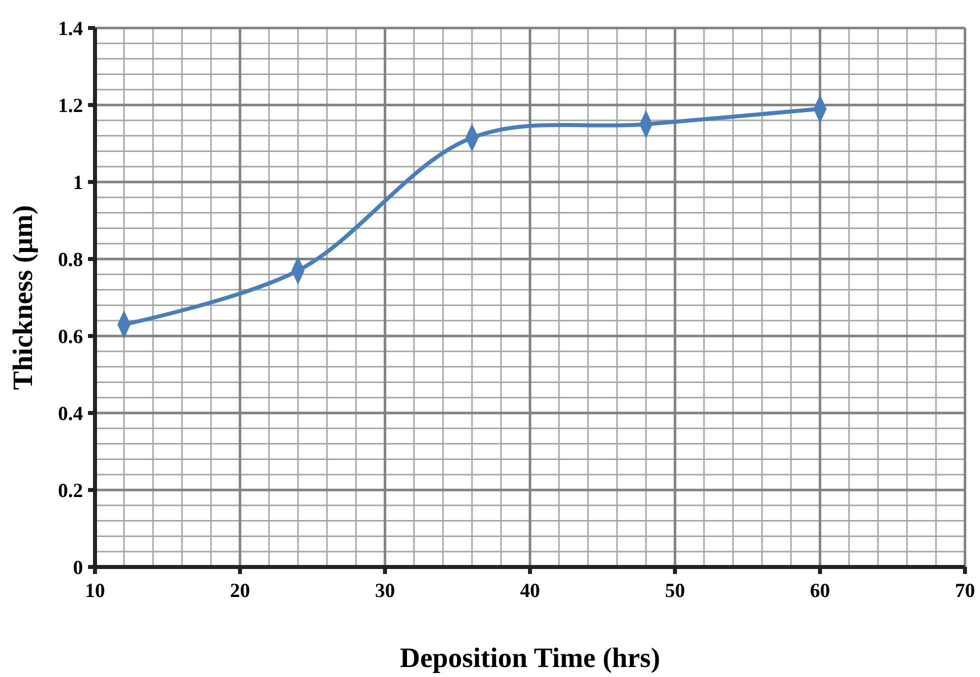  I want to click on y-axis-title: Thickness (μm), so click(23, 297).